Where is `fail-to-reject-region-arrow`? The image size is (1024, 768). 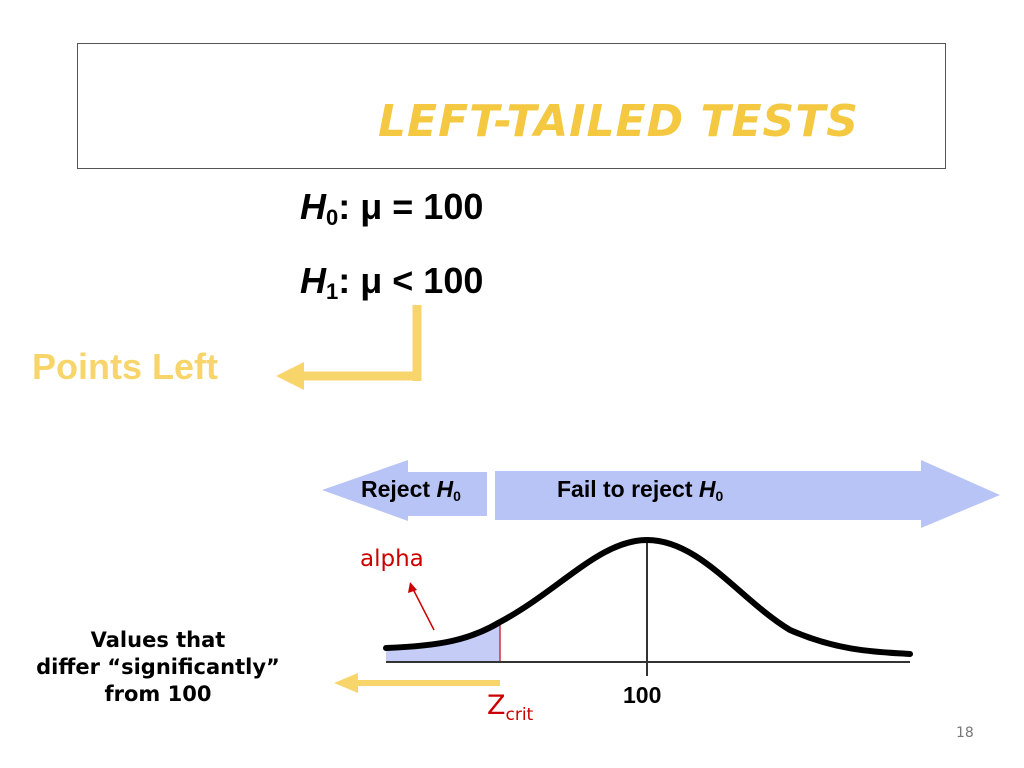
fail-to-reject-region-arrow is located at coordinates (747, 494).